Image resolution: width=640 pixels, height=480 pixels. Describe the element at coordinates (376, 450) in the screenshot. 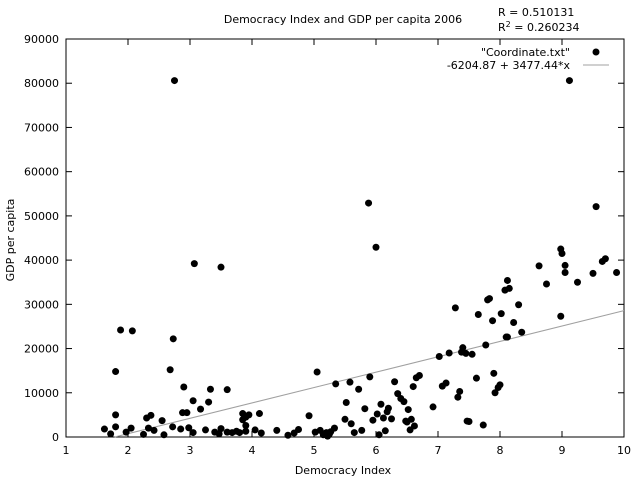

I see `x-tick-label: 6` at that location.